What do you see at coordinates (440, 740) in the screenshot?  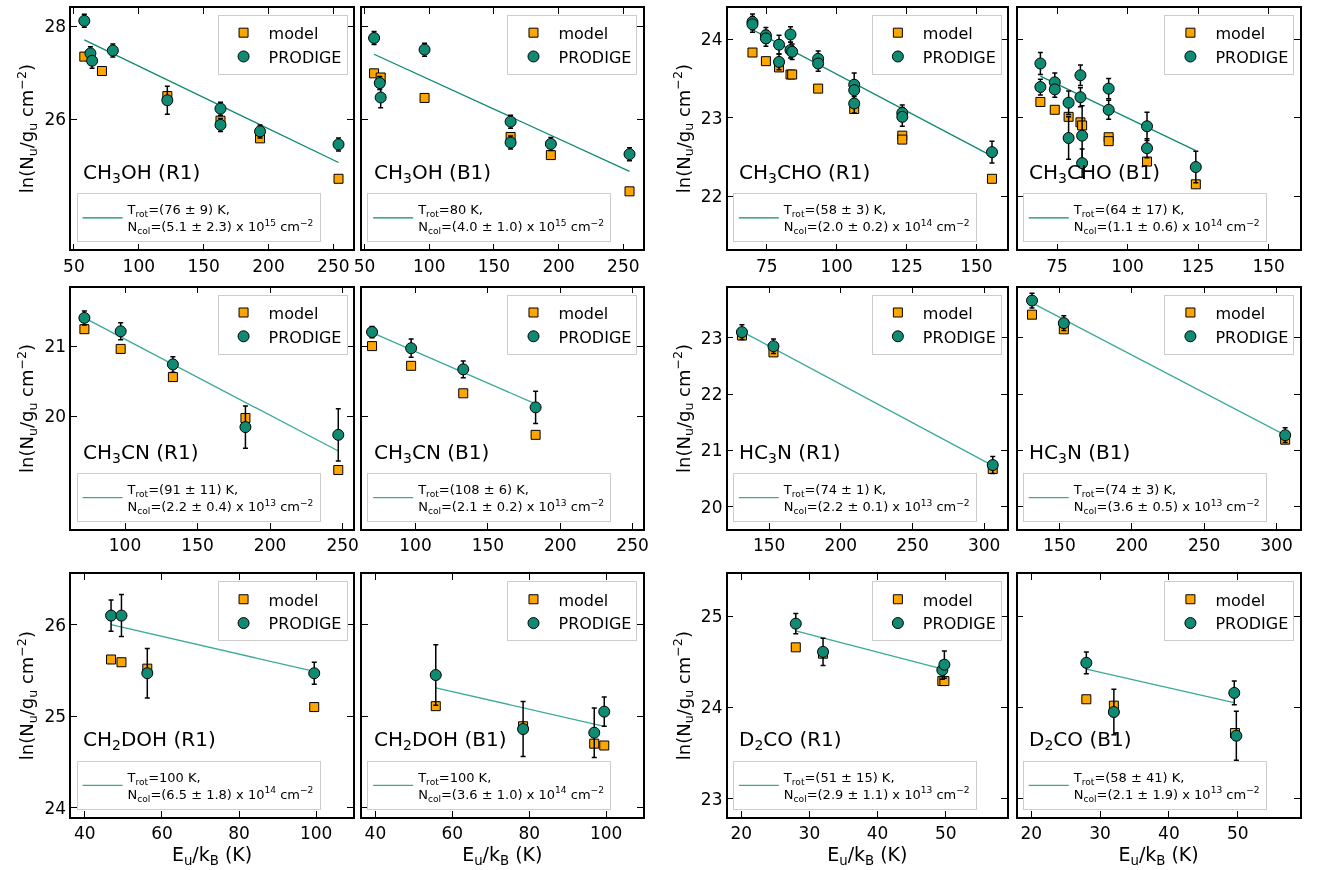 I see `annotation: CH$_{2}$DOH (B1)` at bounding box center [440, 740].